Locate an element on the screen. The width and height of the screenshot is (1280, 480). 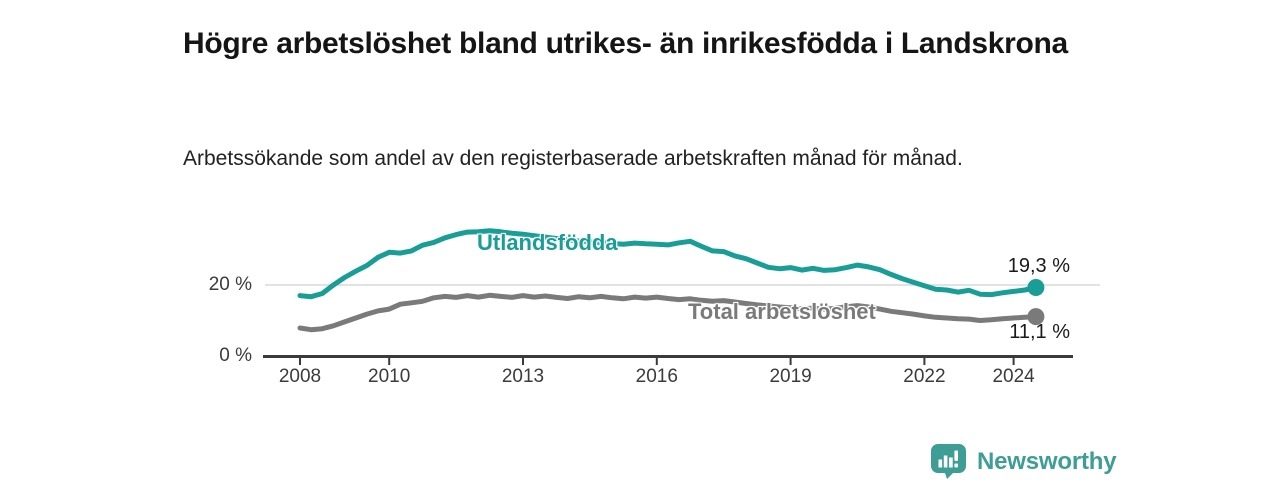
newsworthy-brand-name: Newsworthy is located at coordinates (1047, 461).